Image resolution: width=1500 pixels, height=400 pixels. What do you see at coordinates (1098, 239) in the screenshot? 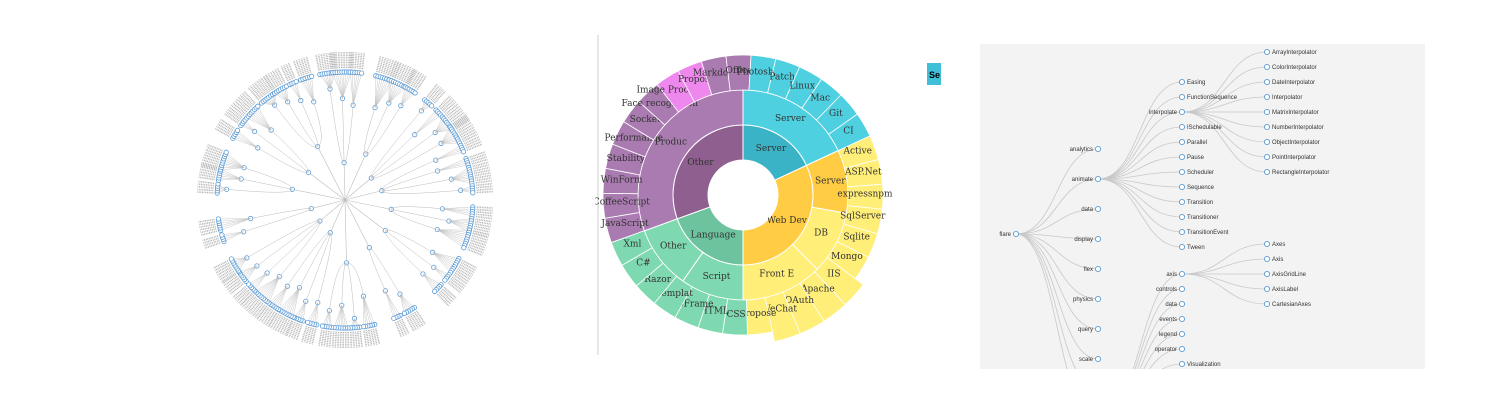
I see `tree-level1-node` at bounding box center [1098, 239].